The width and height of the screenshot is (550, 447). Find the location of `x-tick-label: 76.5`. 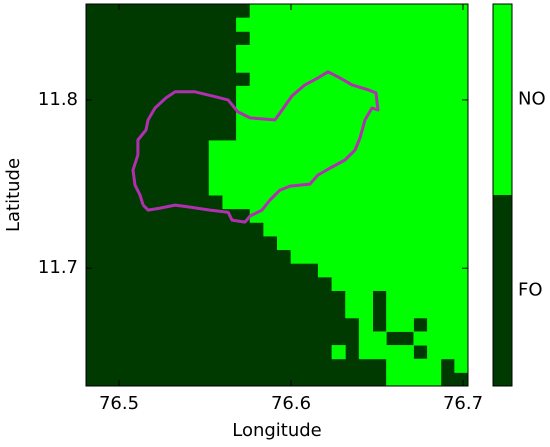

x-tick-label: 76.5 is located at coordinates (119, 403).